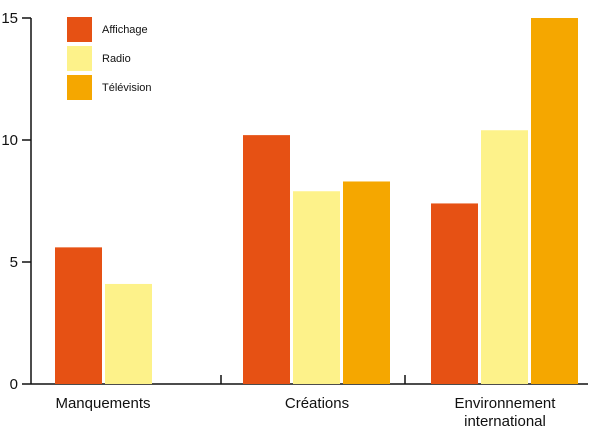  What do you see at coordinates (14, 384) in the screenshot?
I see `y-tick-label: 0` at bounding box center [14, 384].